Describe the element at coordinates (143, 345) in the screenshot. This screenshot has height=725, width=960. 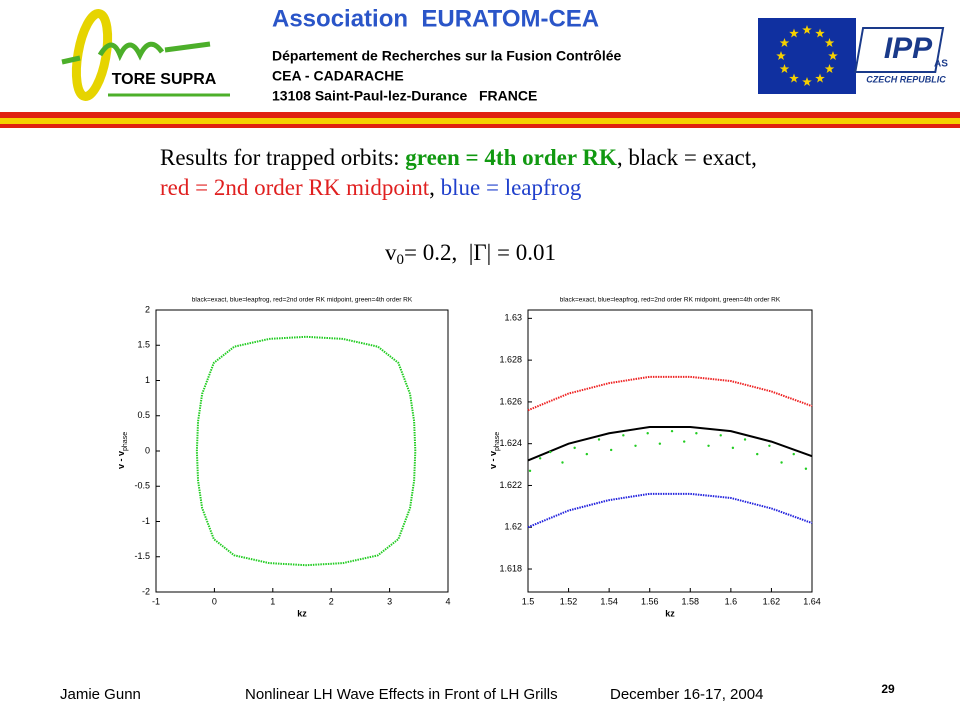
I see `y-tick-label: 1.5` at that location.